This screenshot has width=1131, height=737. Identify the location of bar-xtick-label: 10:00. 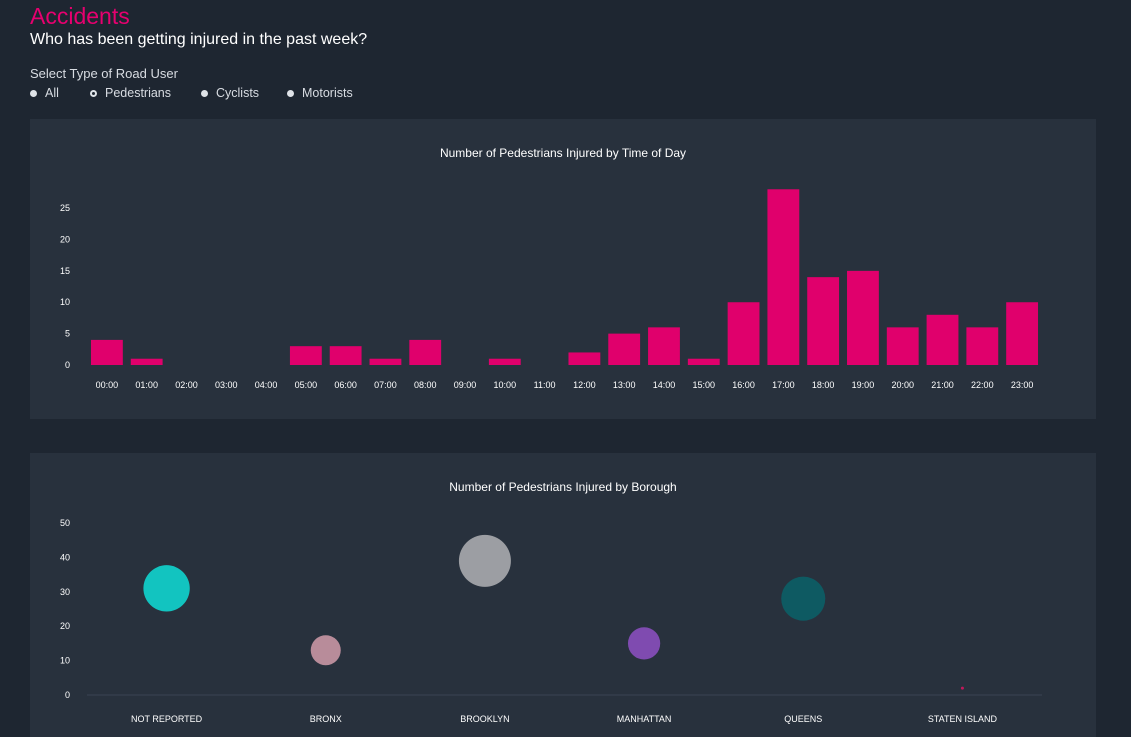
(505, 385).